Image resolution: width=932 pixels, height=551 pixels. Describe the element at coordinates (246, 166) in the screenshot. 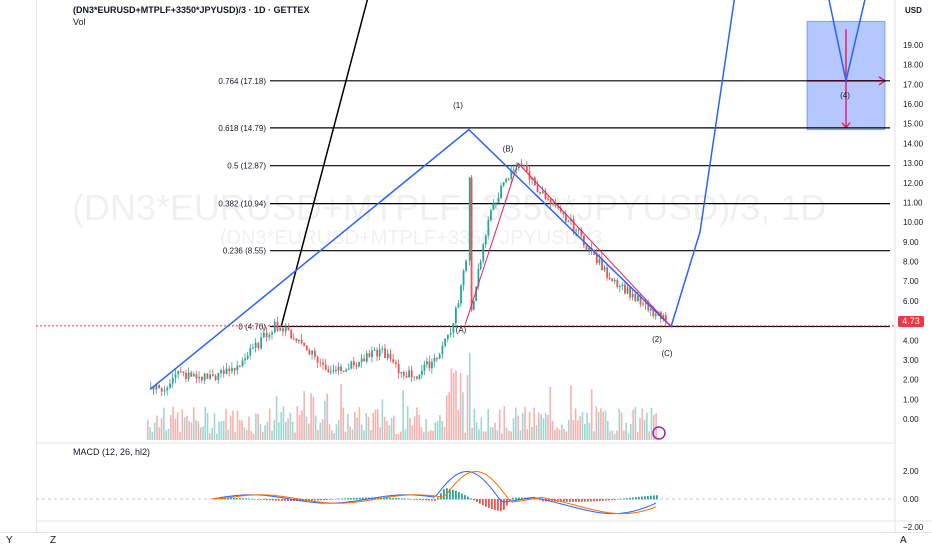

I see `fib-level-label: 0.5 (12.87)` at that location.